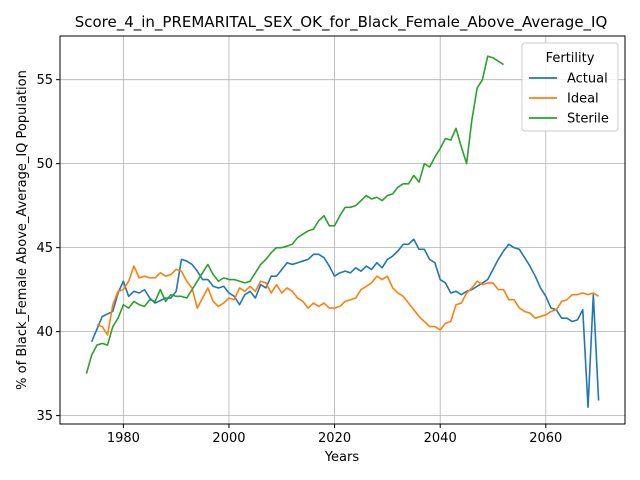 The width and height of the screenshot is (640, 480). I want to click on legend-title: Fertility, so click(570, 58).